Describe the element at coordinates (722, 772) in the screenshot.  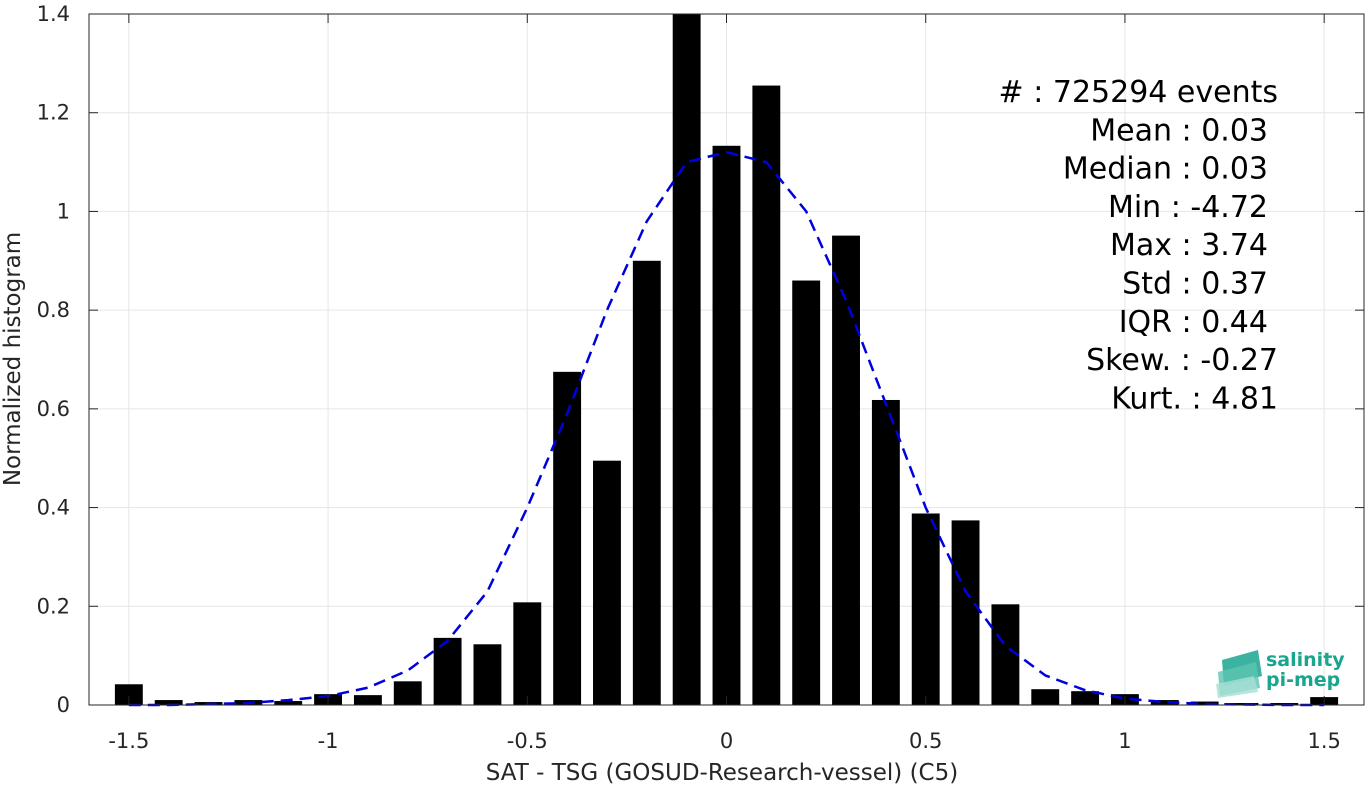
I see `x-axis-label: SAT - TSG (GOSUD-Research-vessel) (C5)` at that location.